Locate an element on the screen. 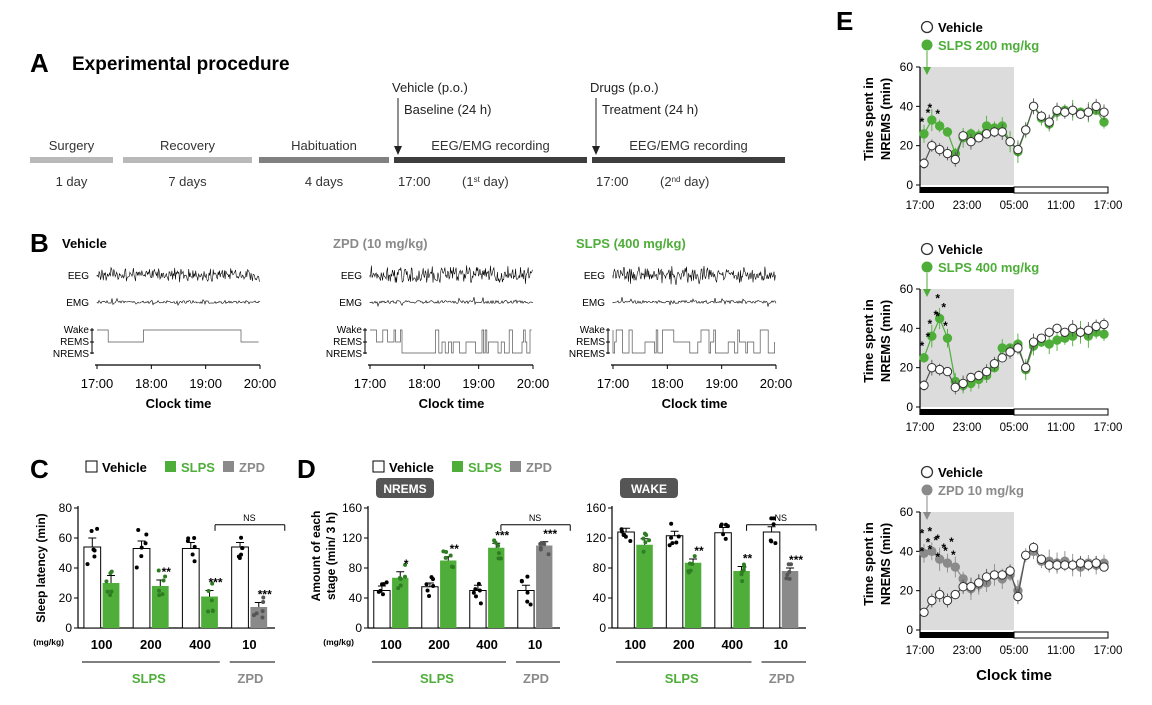 This screenshot has width=1152, height=705. y-axis-label-line: stage (min/ 3 h) is located at coordinates (331, 556).